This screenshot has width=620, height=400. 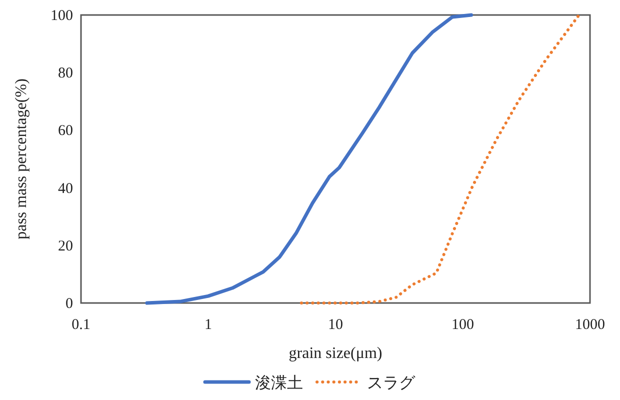 I want to click on x-tick-label: 0.1, so click(x=81, y=325).